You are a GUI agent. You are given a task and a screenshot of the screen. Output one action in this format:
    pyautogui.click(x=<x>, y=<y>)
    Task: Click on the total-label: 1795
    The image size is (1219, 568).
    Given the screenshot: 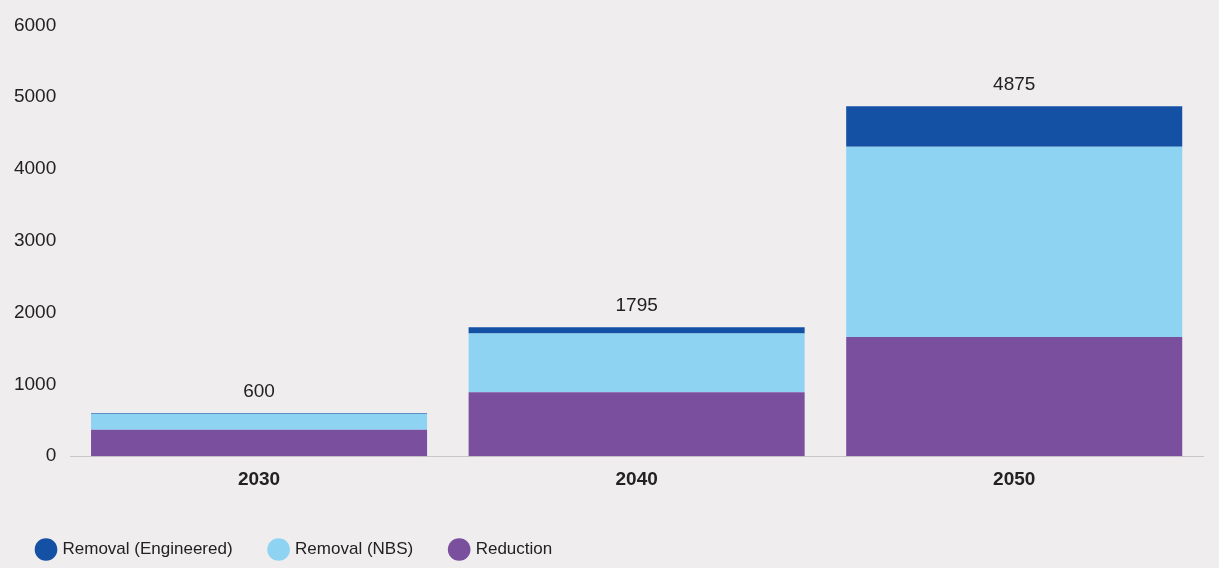 What is the action you would take?
    pyautogui.click(x=636, y=305)
    